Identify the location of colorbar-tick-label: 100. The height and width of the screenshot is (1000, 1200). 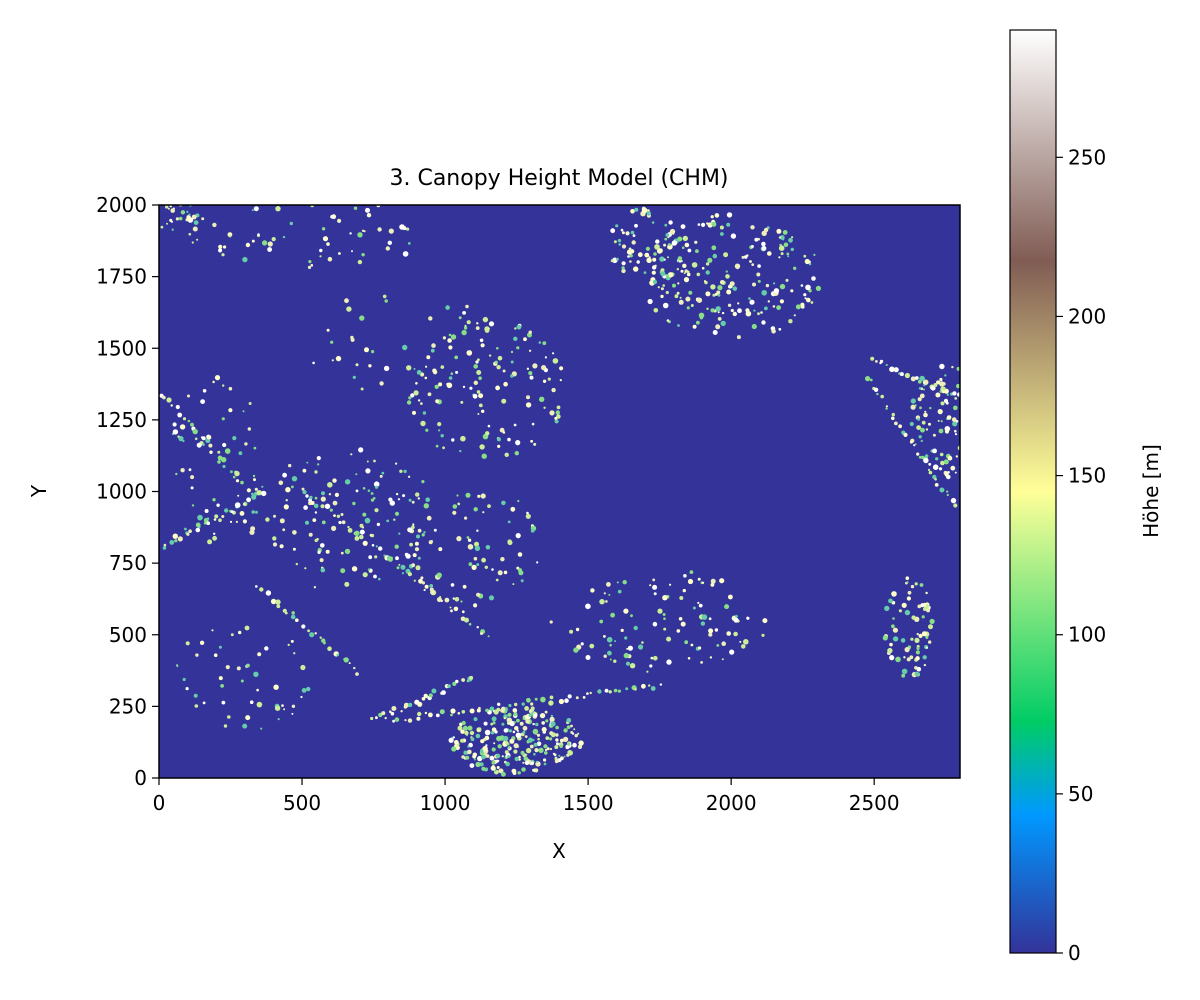
(1087, 635).